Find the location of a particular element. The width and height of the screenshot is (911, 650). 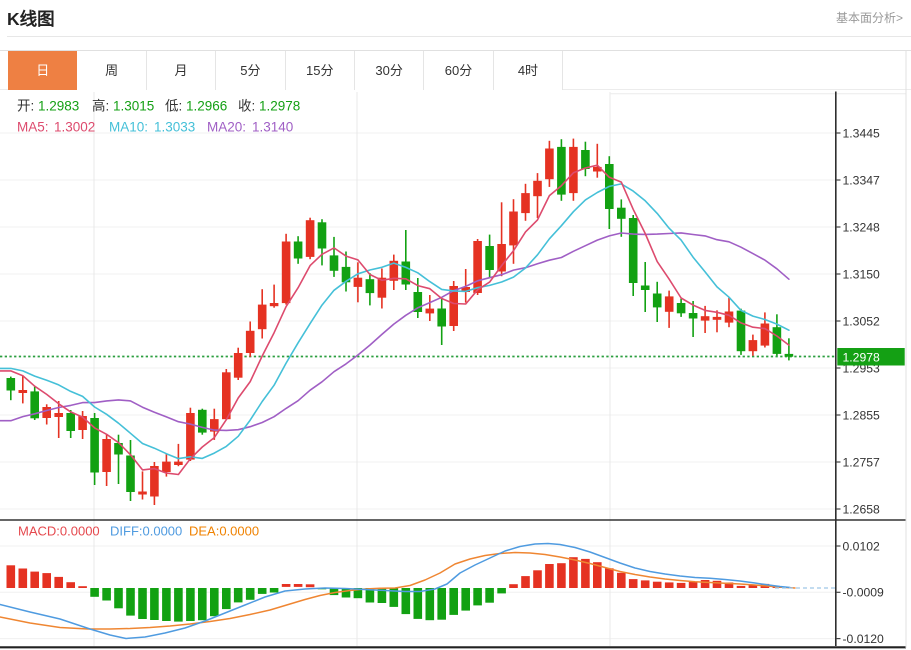

svg-text: 1.2658 is located at coordinates (861, 509).